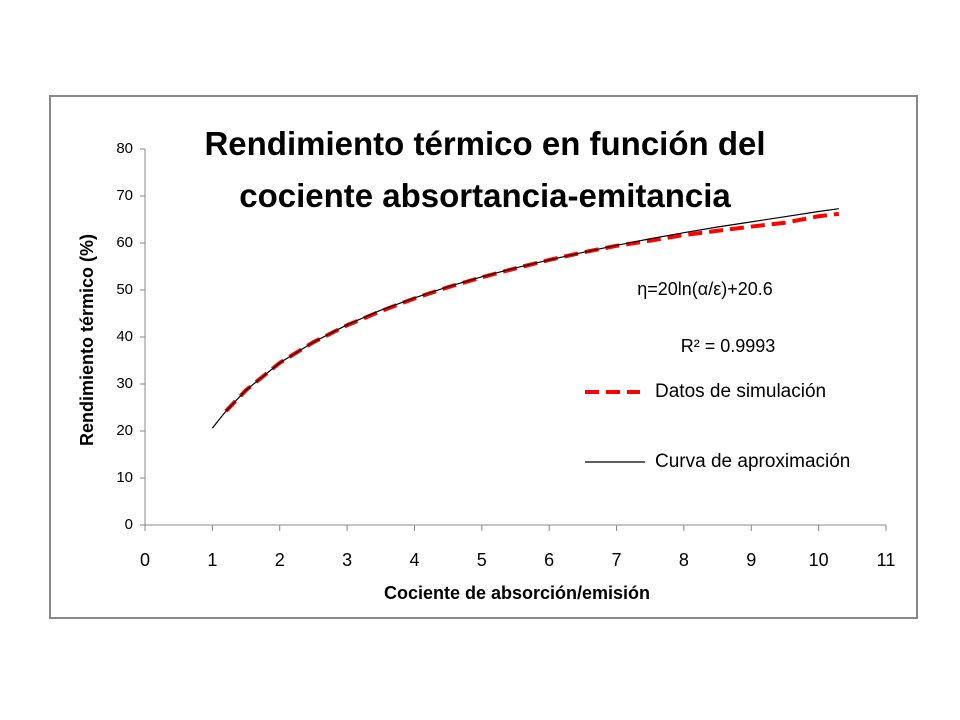  I want to click on y-tick-label: 60, so click(124, 242).